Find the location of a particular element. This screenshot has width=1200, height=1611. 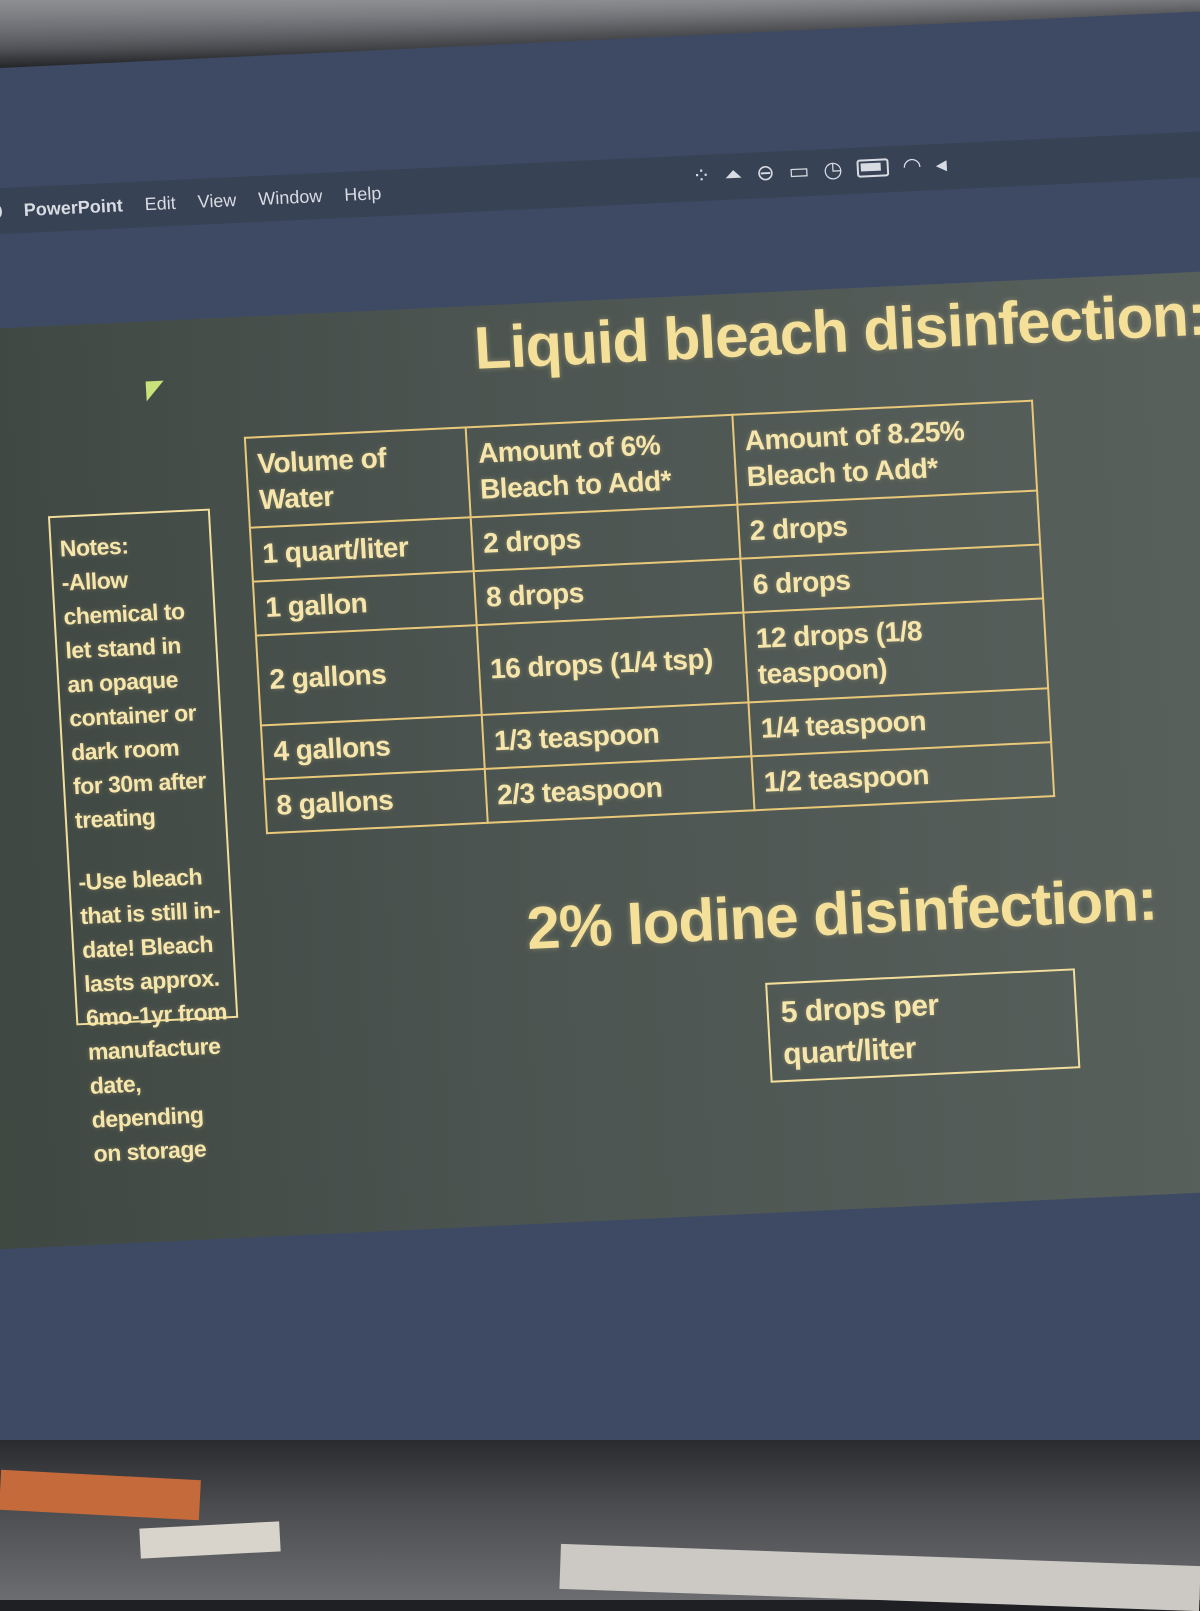

table-cell: 12 drops (1/8 teaspoon) is located at coordinates (896, 650).